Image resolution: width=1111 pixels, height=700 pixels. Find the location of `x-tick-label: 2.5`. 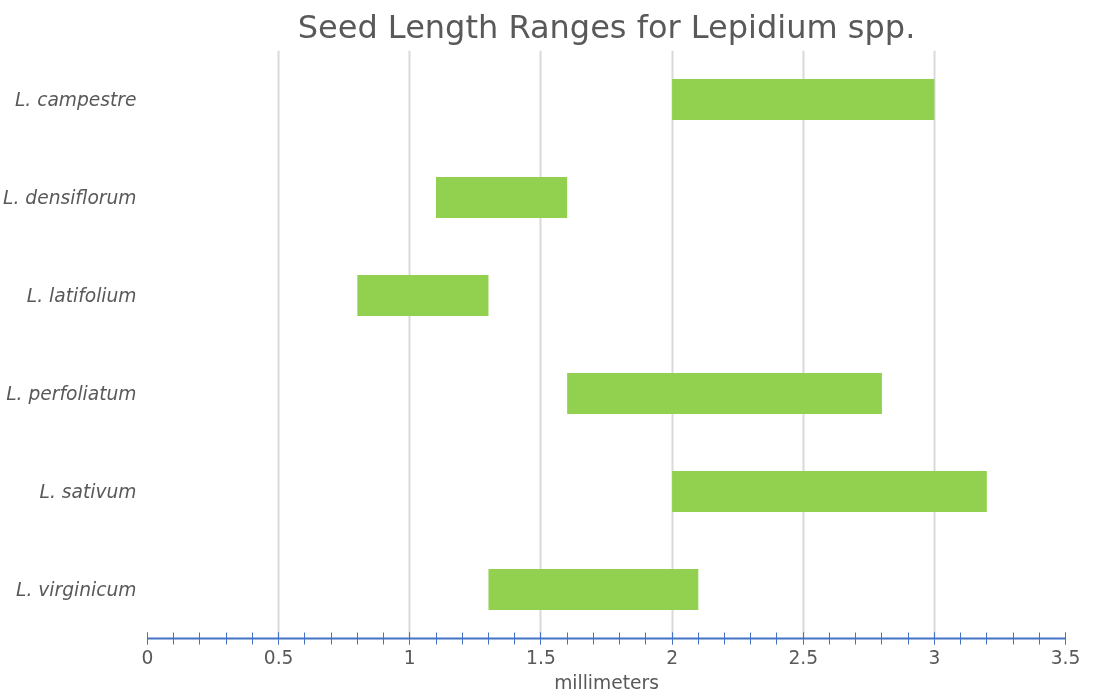

x-tick-label: 2.5 is located at coordinates (803, 657).